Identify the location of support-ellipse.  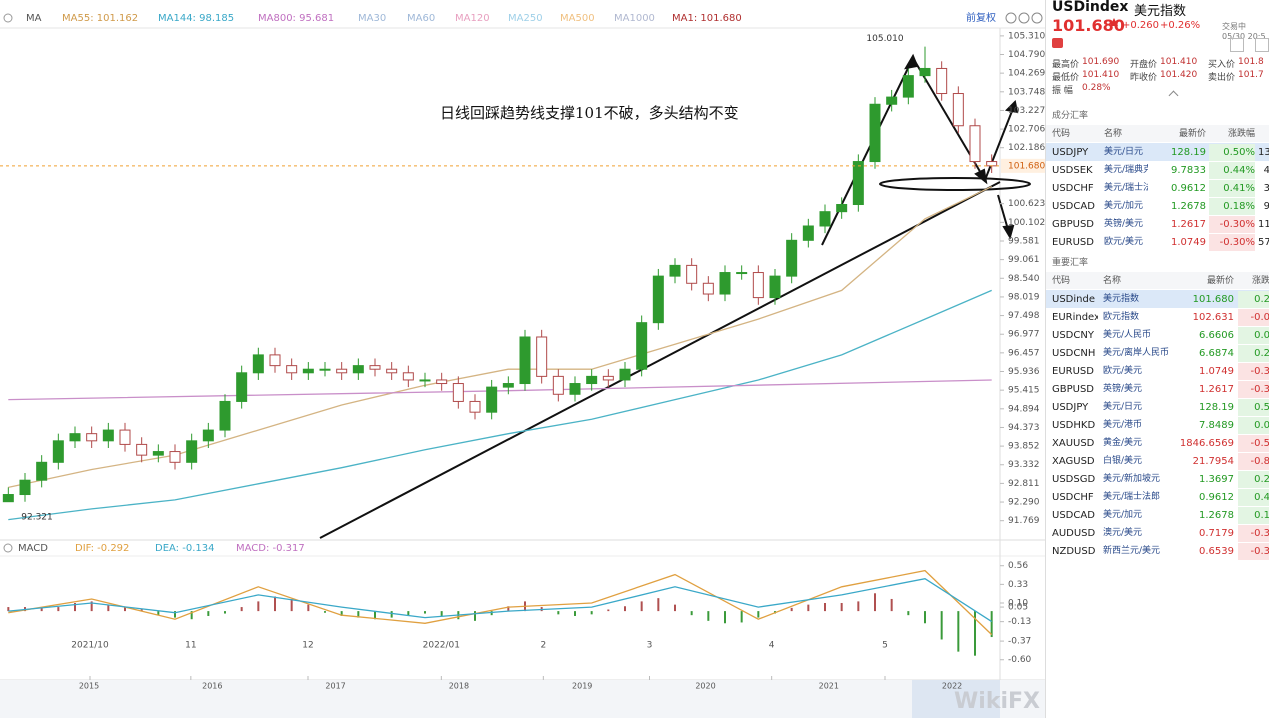
(955, 184).